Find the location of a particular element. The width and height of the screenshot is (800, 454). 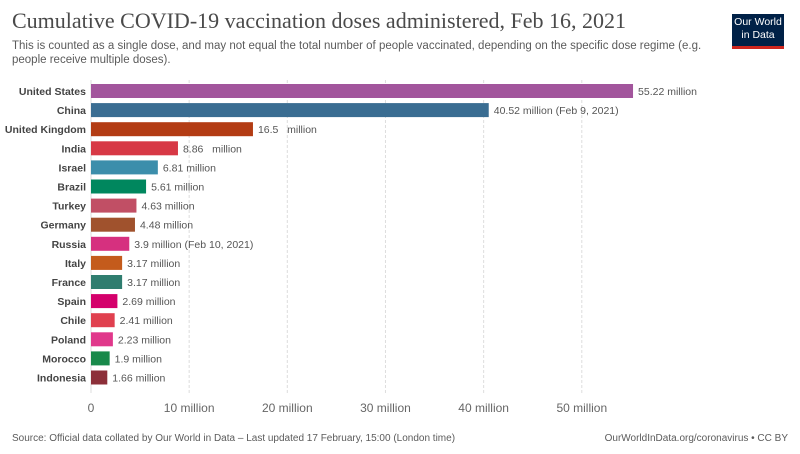

x-tick-label: 20 million is located at coordinates (287, 408).